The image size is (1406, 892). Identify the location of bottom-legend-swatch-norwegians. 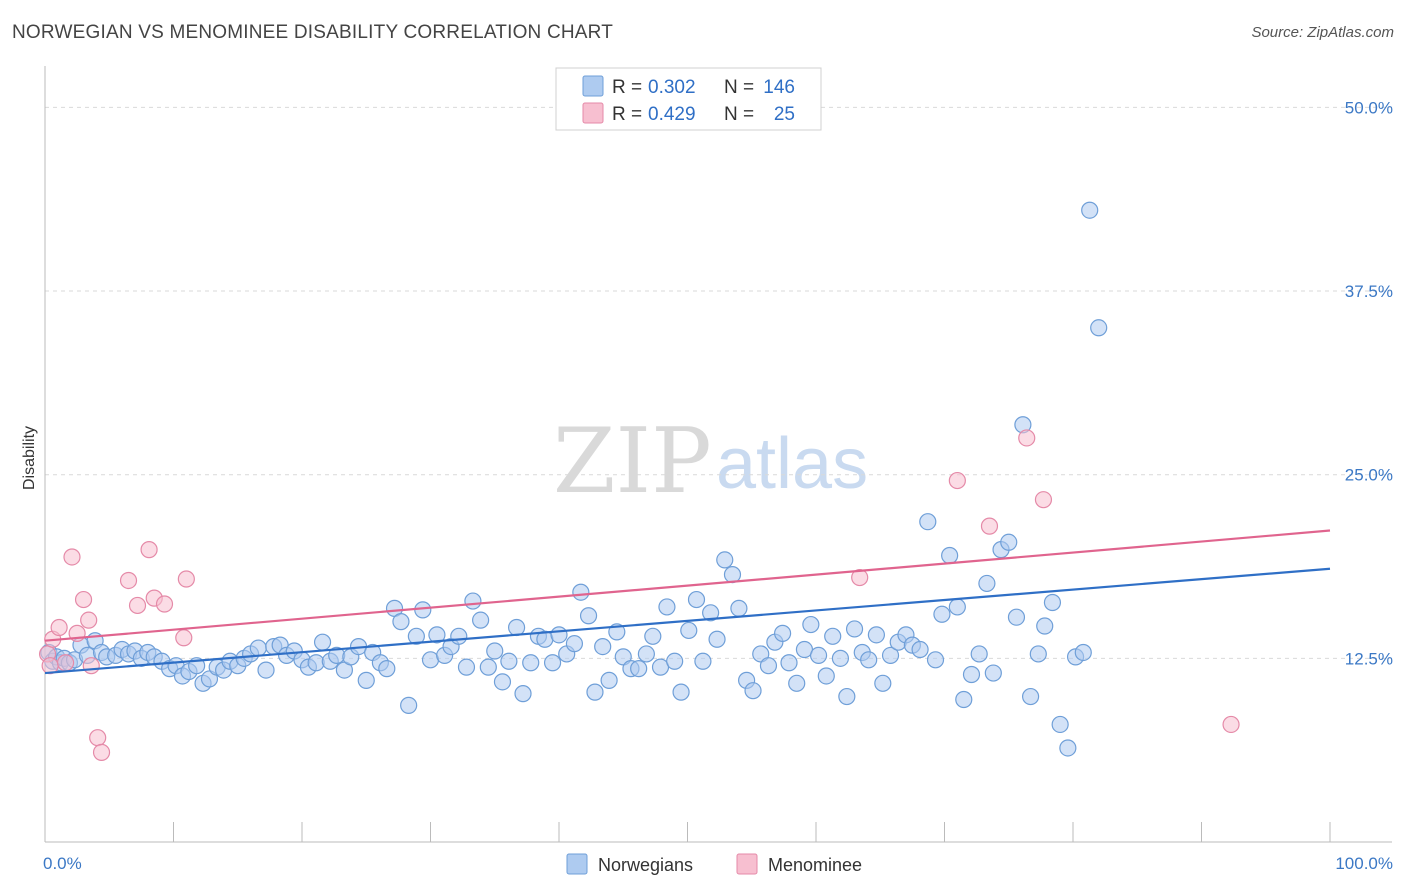
(577, 864).